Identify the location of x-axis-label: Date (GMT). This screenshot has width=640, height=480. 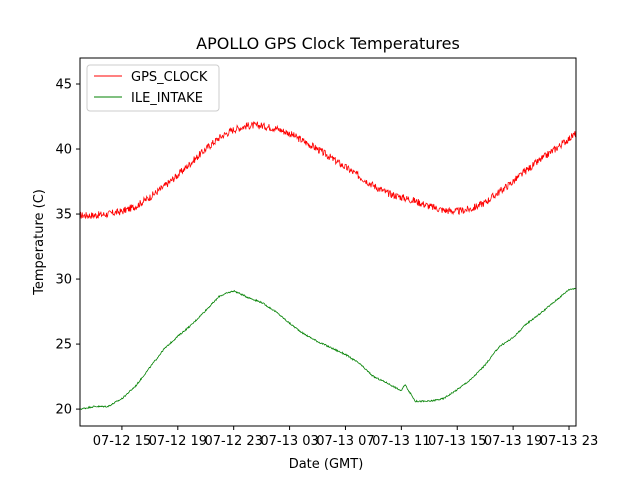
(326, 464).